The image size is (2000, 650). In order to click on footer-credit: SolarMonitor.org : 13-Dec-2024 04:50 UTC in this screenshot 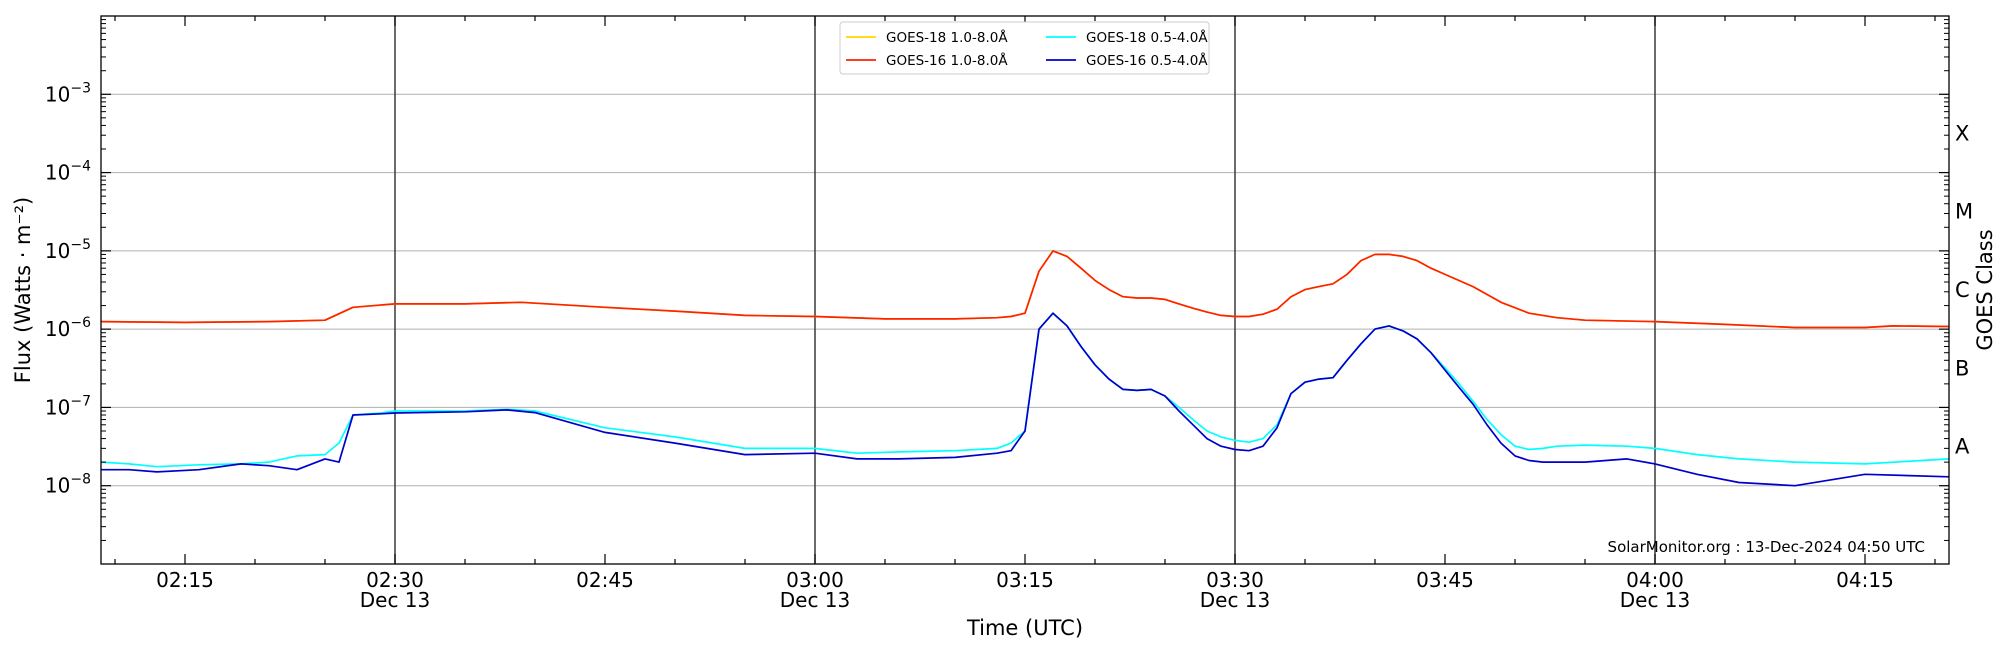, I will do `click(1766, 547)`.